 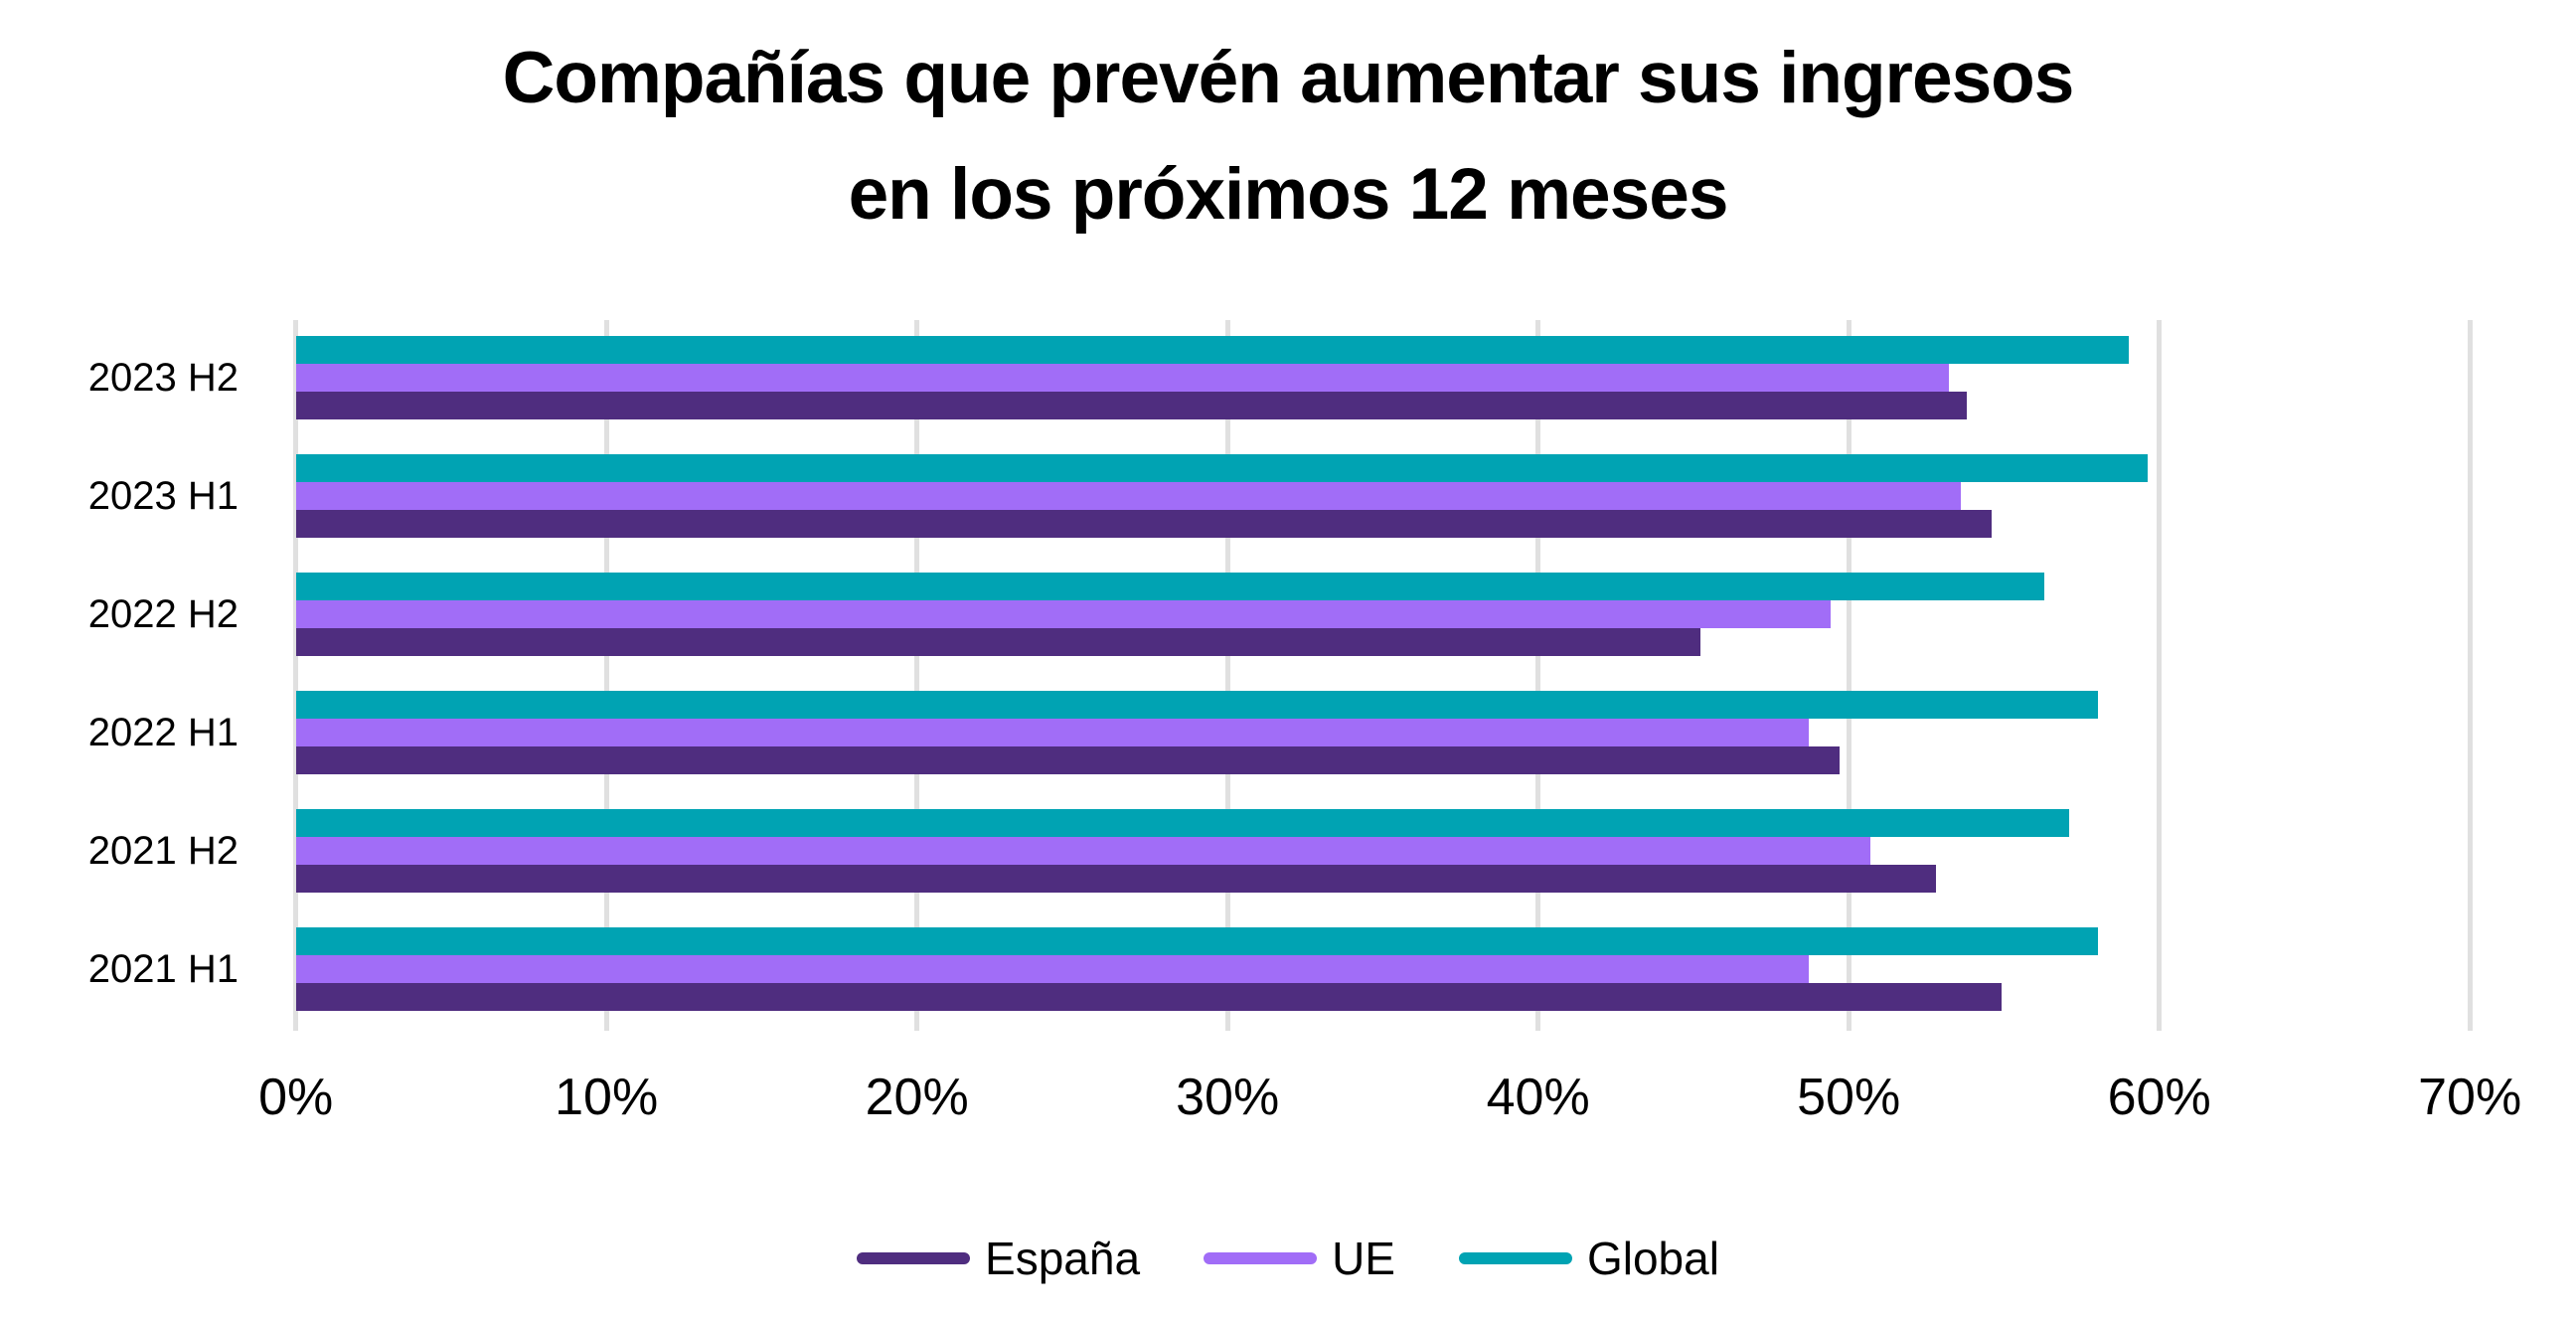 I want to click on gridline-30%, so click(x=1227, y=675).